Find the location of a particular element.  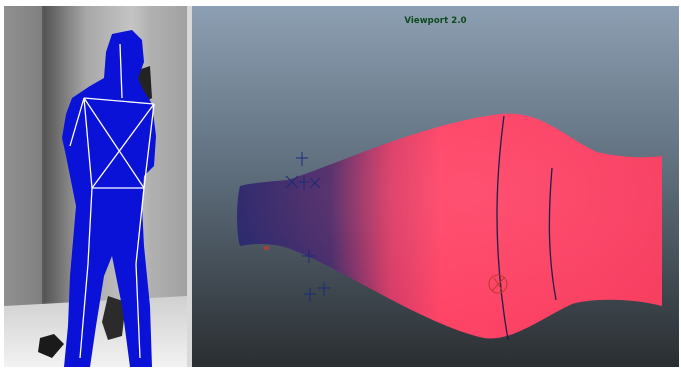

selected-joint-marker is located at coordinates (266, 248).